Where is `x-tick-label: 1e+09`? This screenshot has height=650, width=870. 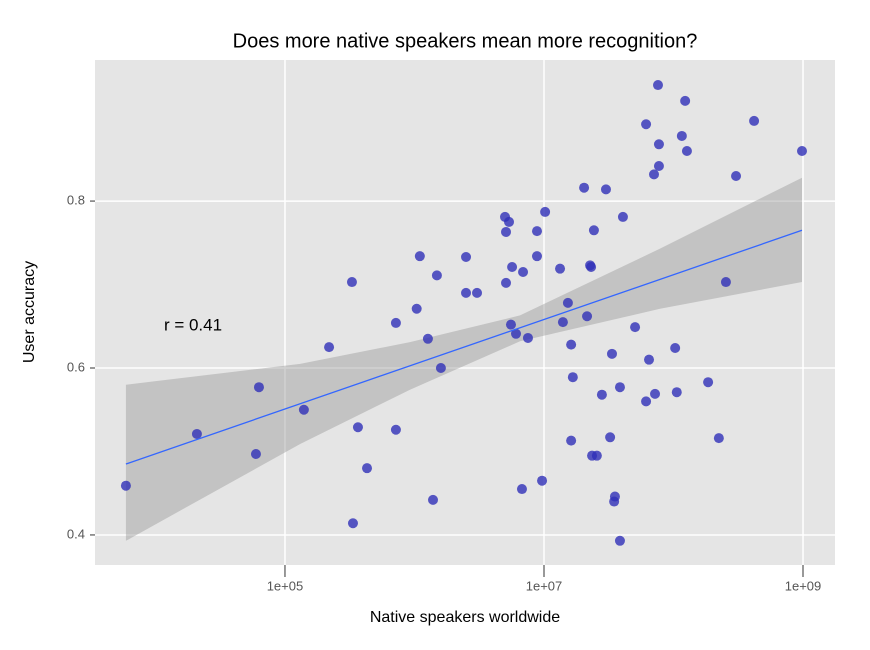
x-tick-label: 1e+09 is located at coordinates (803, 585).